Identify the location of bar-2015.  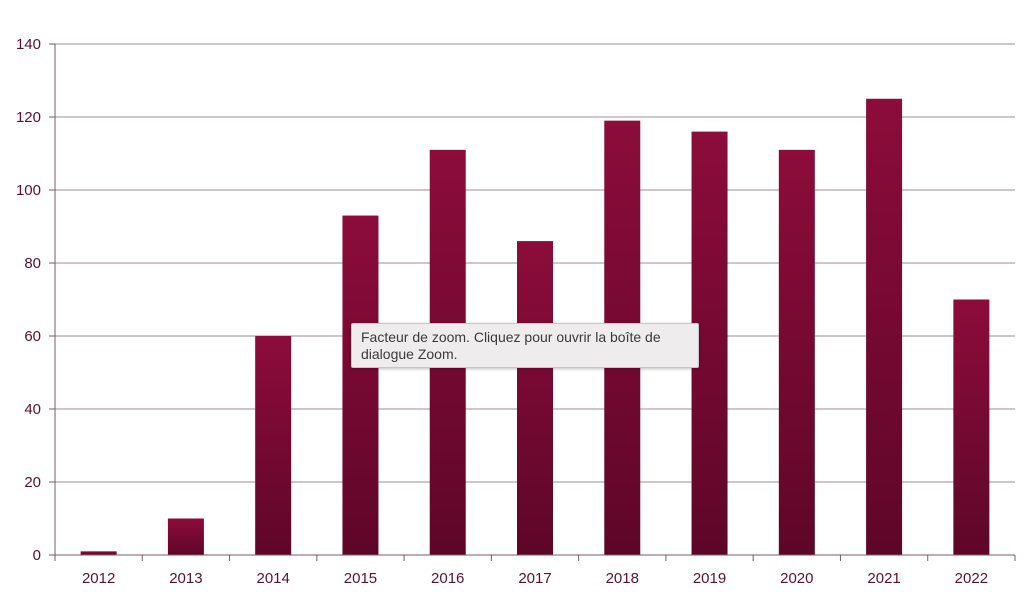
(360, 385).